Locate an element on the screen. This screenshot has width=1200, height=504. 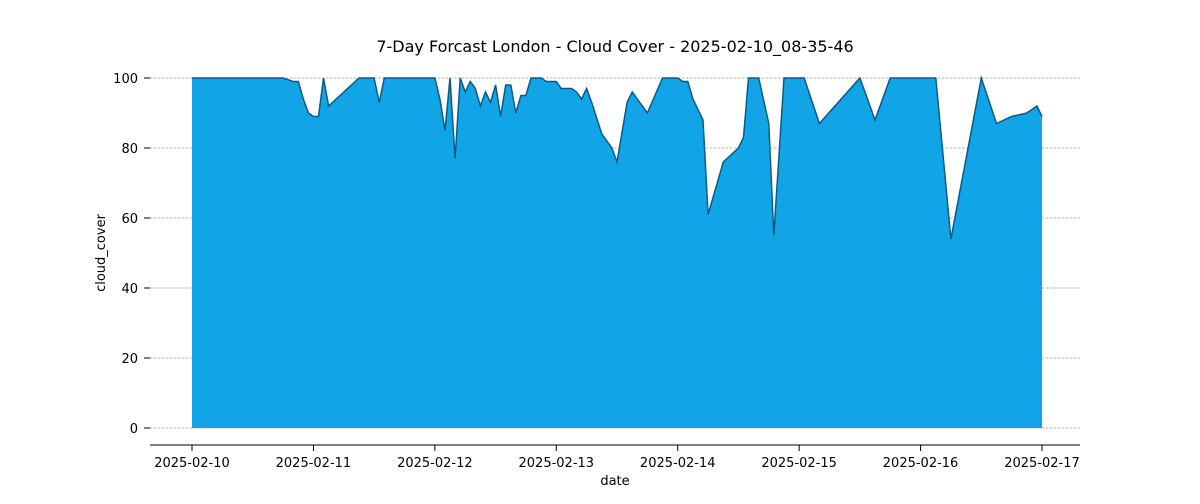
x-axis-label: date is located at coordinates (614, 481).